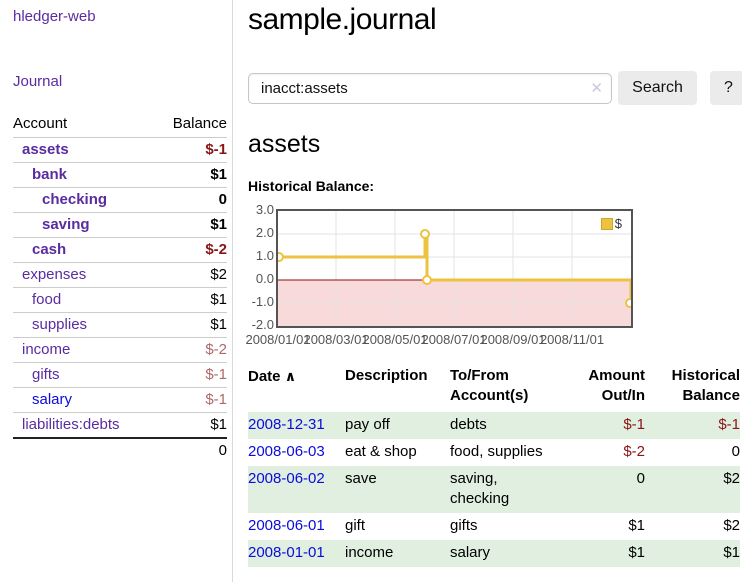 Image resolution: width=742 pixels, height=582 pixels. What do you see at coordinates (397, 553) in the screenshot?
I see `transaction-description: income` at bounding box center [397, 553].